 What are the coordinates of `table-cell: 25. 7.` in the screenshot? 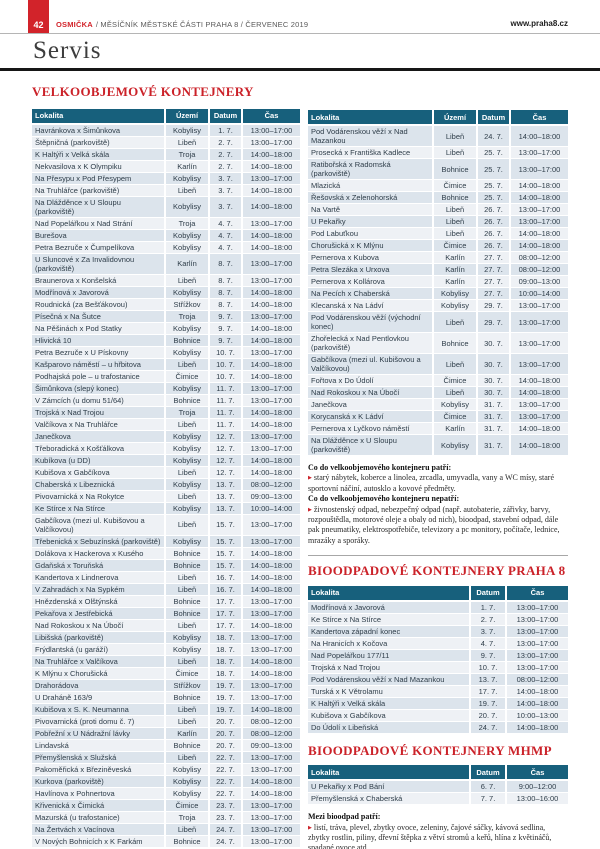 It's located at (493, 197).